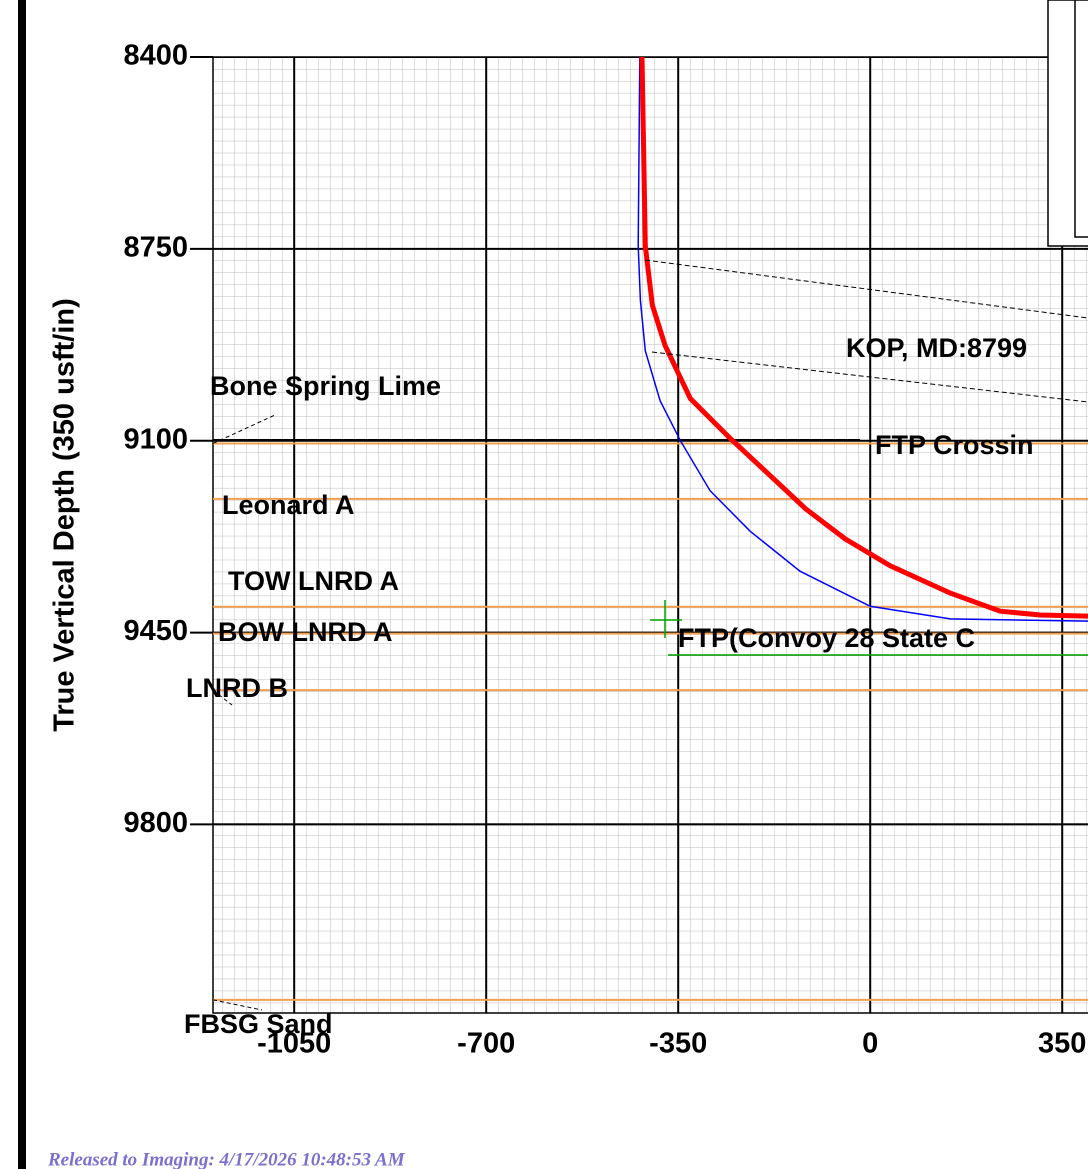  Describe the element at coordinates (678, 1044) in the screenshot. I see `x-tick-label: -350` at that location.